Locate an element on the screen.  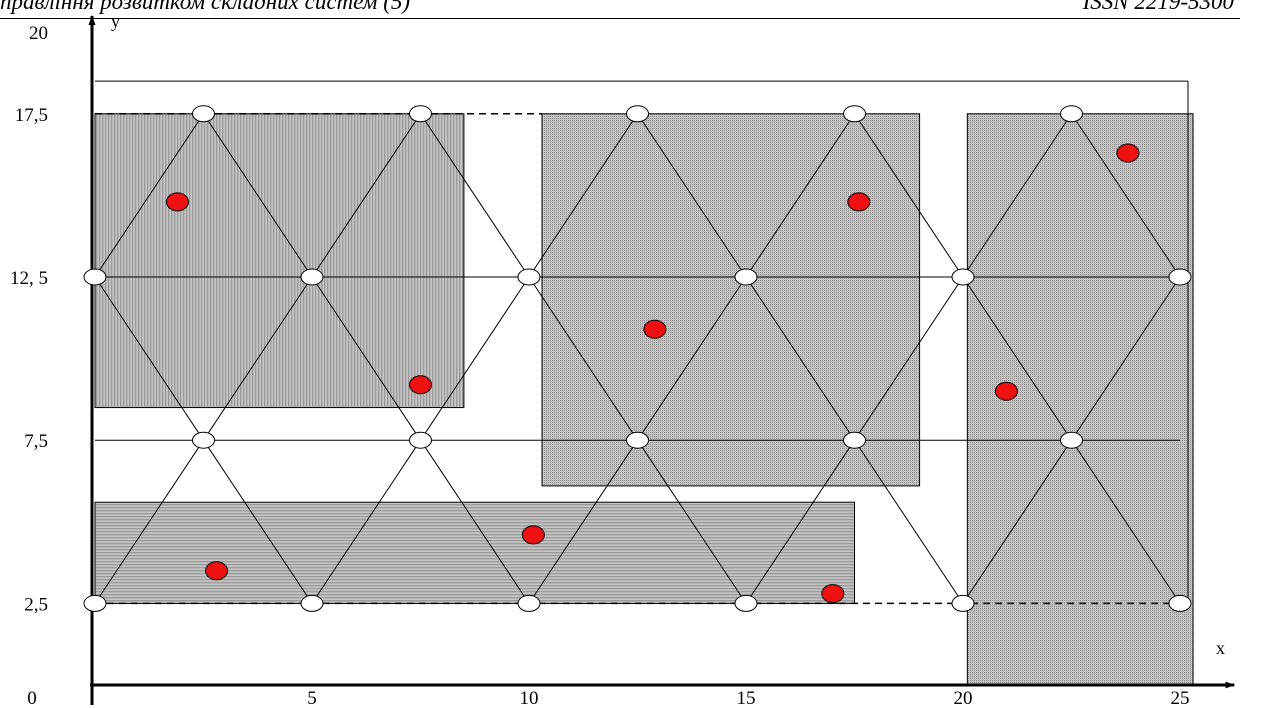
x-tick-label: 5 is located at coordinates (312, 698).